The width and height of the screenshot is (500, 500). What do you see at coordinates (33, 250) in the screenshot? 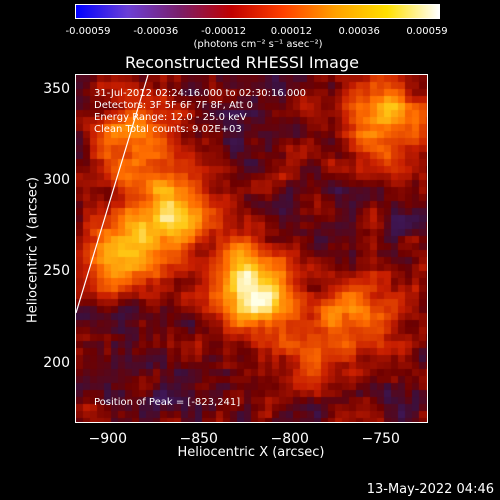
I see `y-axis-label: Heliocentric Y (arcsec)` at bounding box center [33, 250].